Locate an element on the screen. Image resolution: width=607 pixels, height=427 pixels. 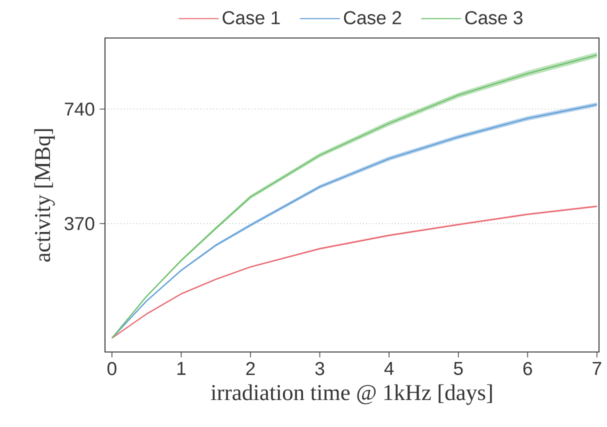
legend-label: Case 3 is located at coordinates (493, 17).